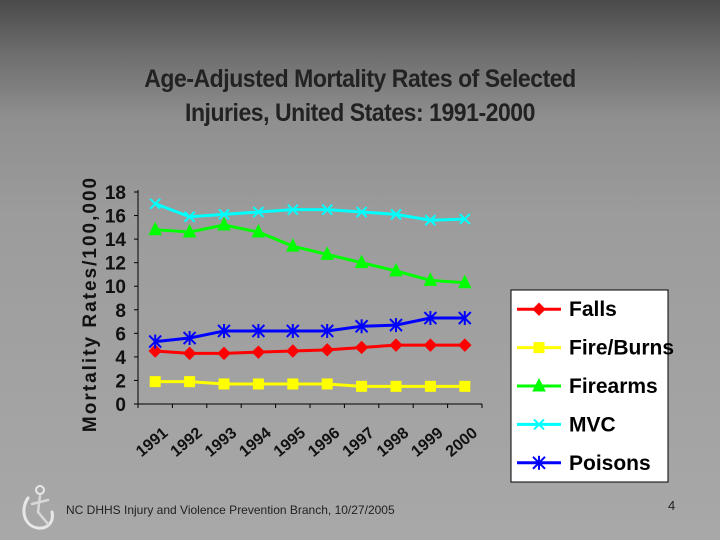  I want to click on series-falls, so click(310, 349).